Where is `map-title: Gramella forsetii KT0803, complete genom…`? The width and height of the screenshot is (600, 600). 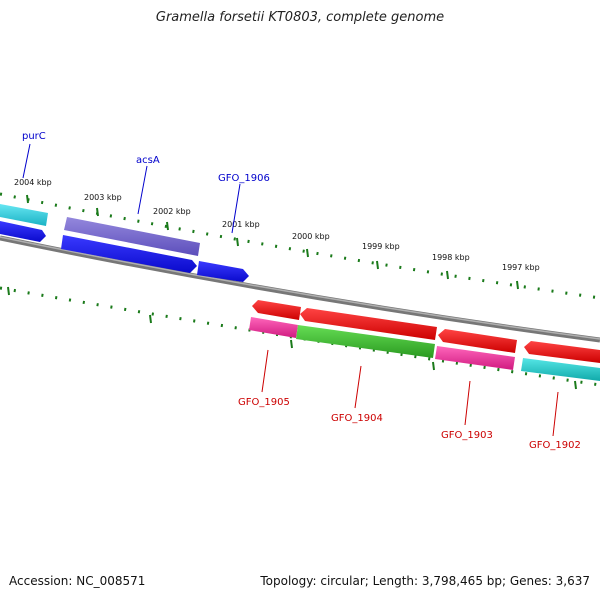 map-title: Gramella forsetii KT0803, complete genom… is located at coordinates (300, 17).